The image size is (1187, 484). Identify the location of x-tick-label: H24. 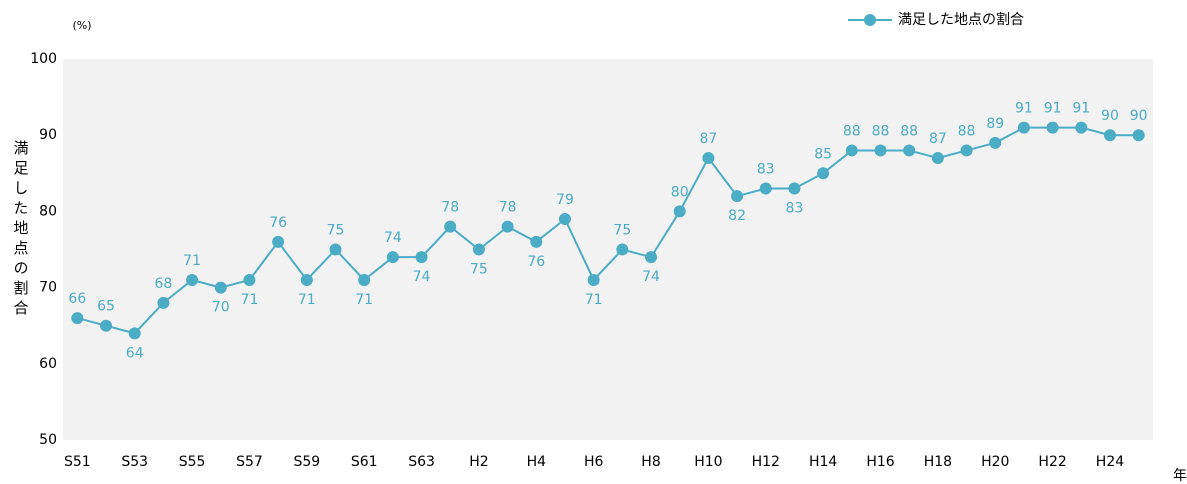
(1110, 462).